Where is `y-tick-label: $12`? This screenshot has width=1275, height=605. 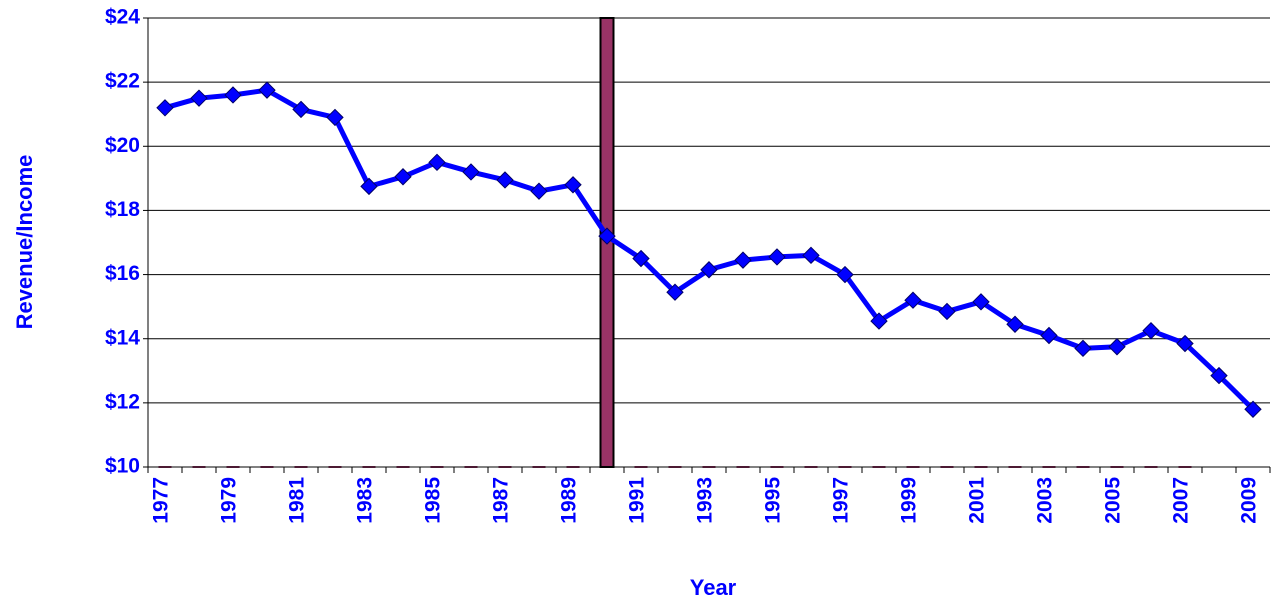 y-tick-label: $12 is located at coordinates (122, 401).